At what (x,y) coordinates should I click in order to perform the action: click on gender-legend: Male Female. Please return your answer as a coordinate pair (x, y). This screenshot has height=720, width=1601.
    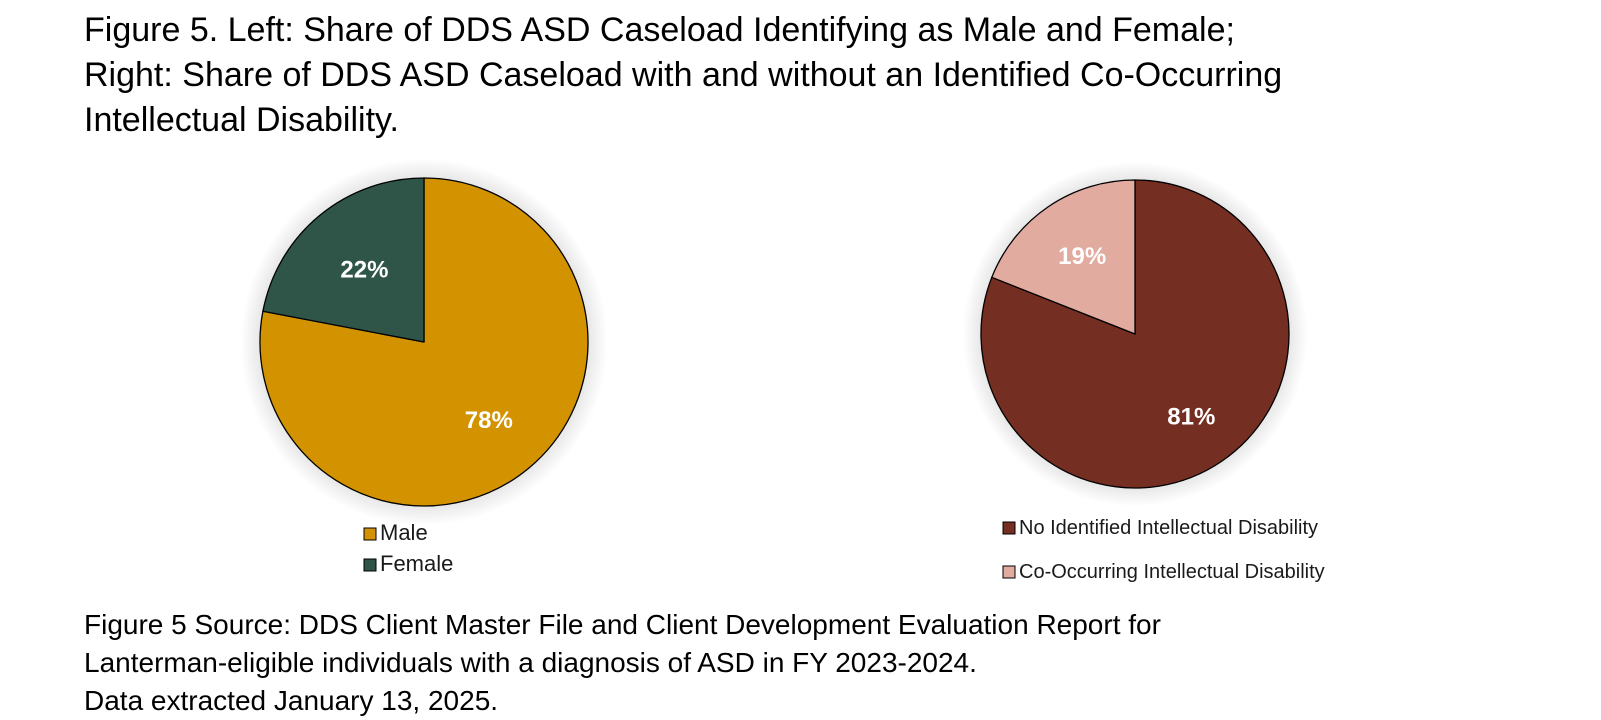
    Looking at the image, I should click on (408, 548).